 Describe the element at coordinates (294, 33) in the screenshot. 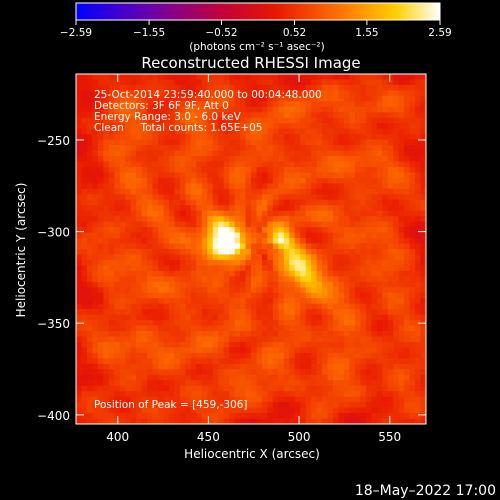

I see `colorbar-tick-label: 0.52` at that location.